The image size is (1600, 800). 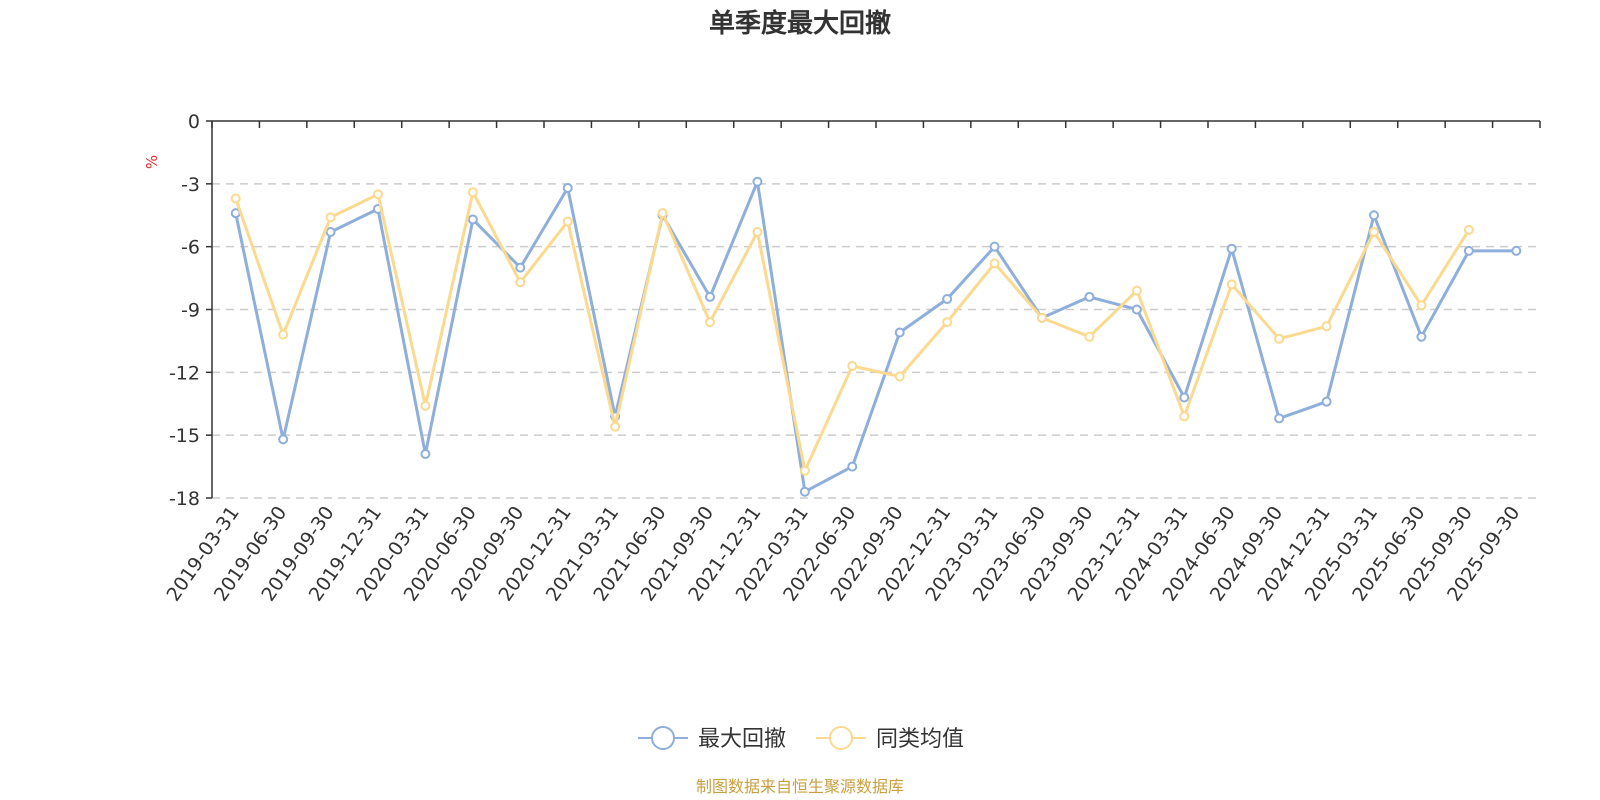 What do you see at coordinates (742, 739) in the screenshot?
I see `legend-label-1: 最大回撤` at bounding box center [742, 739].